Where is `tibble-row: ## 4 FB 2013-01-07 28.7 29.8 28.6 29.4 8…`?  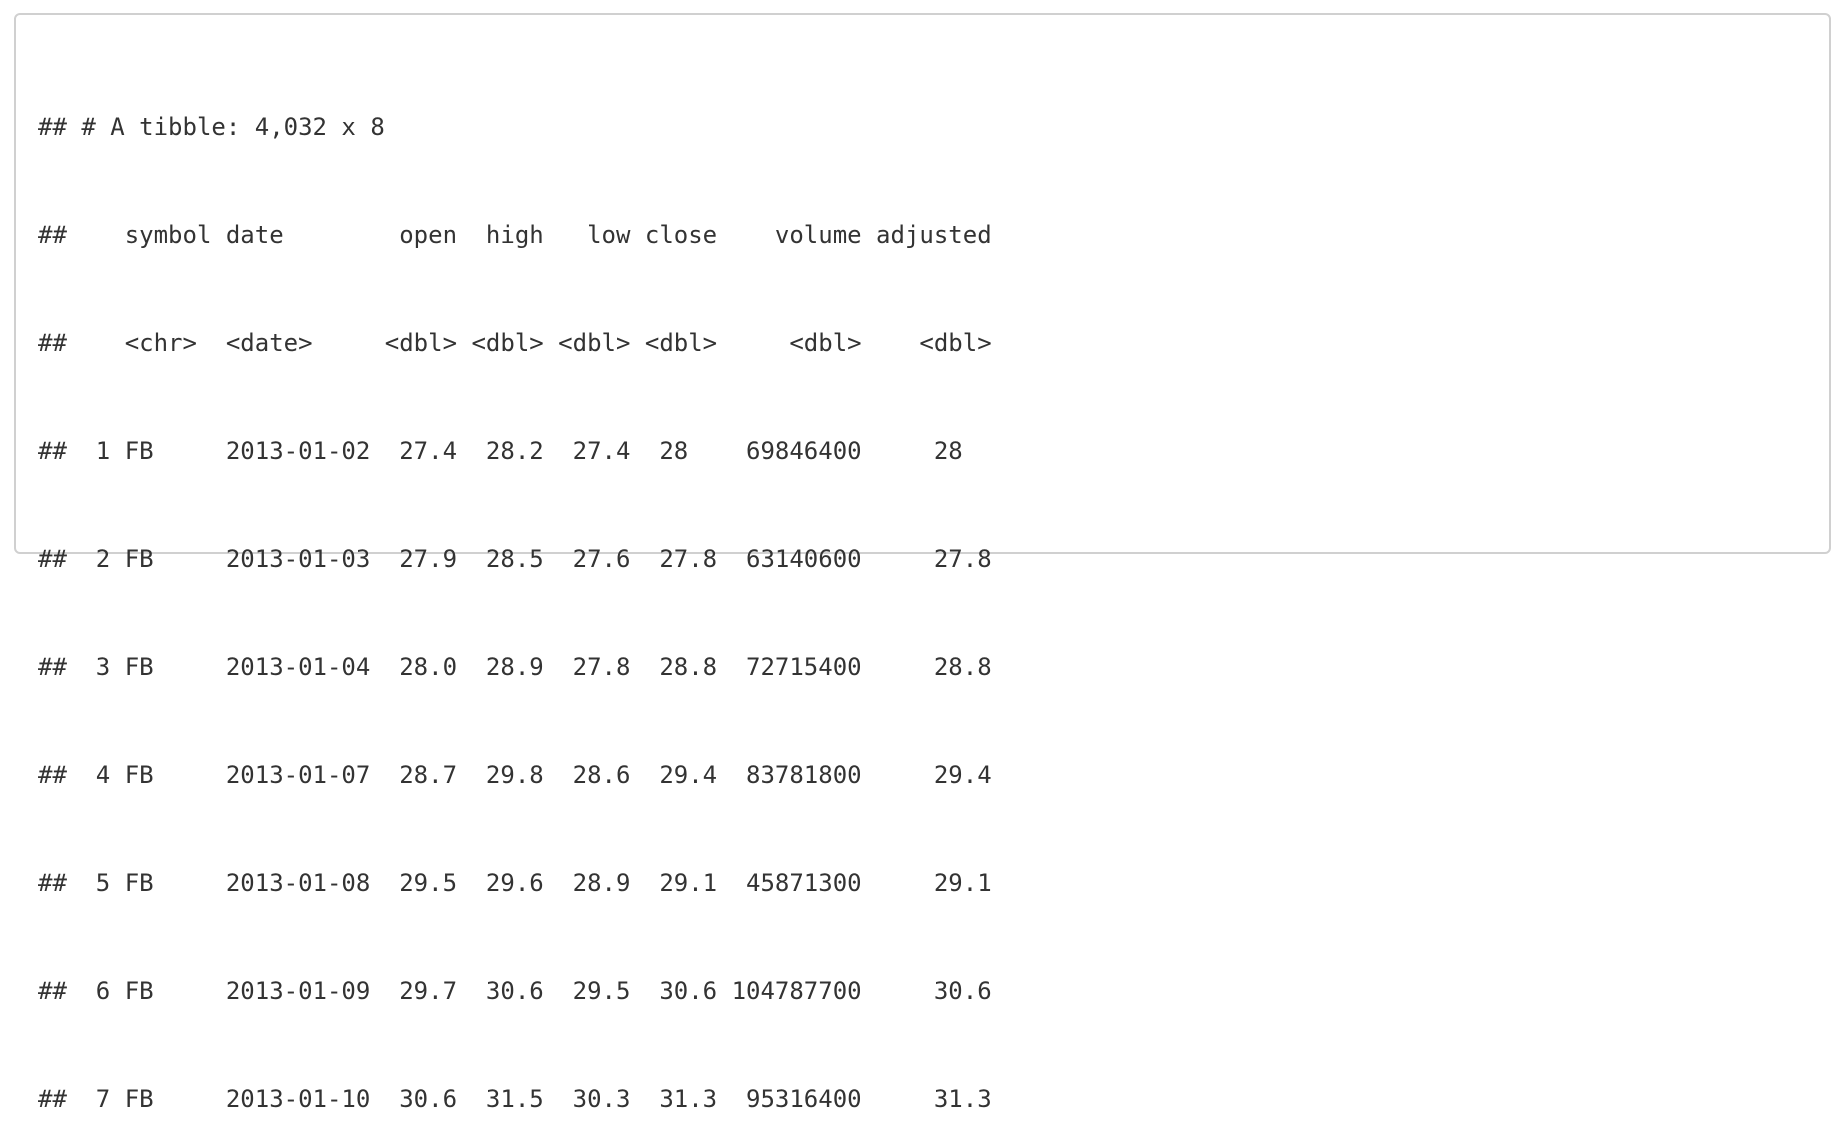
tibble-row: ## 4 FB 2013-01-07 28.7 29.8 28.6 29.4 8… is located at coordinates (515, 775).